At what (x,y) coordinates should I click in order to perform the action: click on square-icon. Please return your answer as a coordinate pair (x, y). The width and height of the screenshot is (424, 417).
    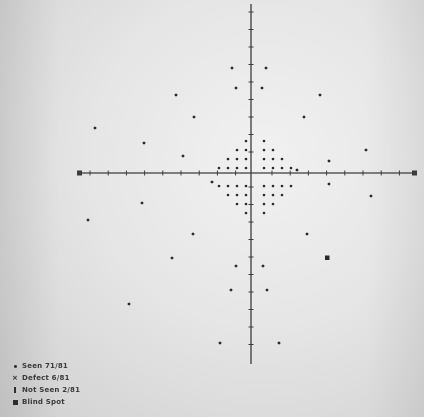
    Looking at the image, I should click on (15, 402).